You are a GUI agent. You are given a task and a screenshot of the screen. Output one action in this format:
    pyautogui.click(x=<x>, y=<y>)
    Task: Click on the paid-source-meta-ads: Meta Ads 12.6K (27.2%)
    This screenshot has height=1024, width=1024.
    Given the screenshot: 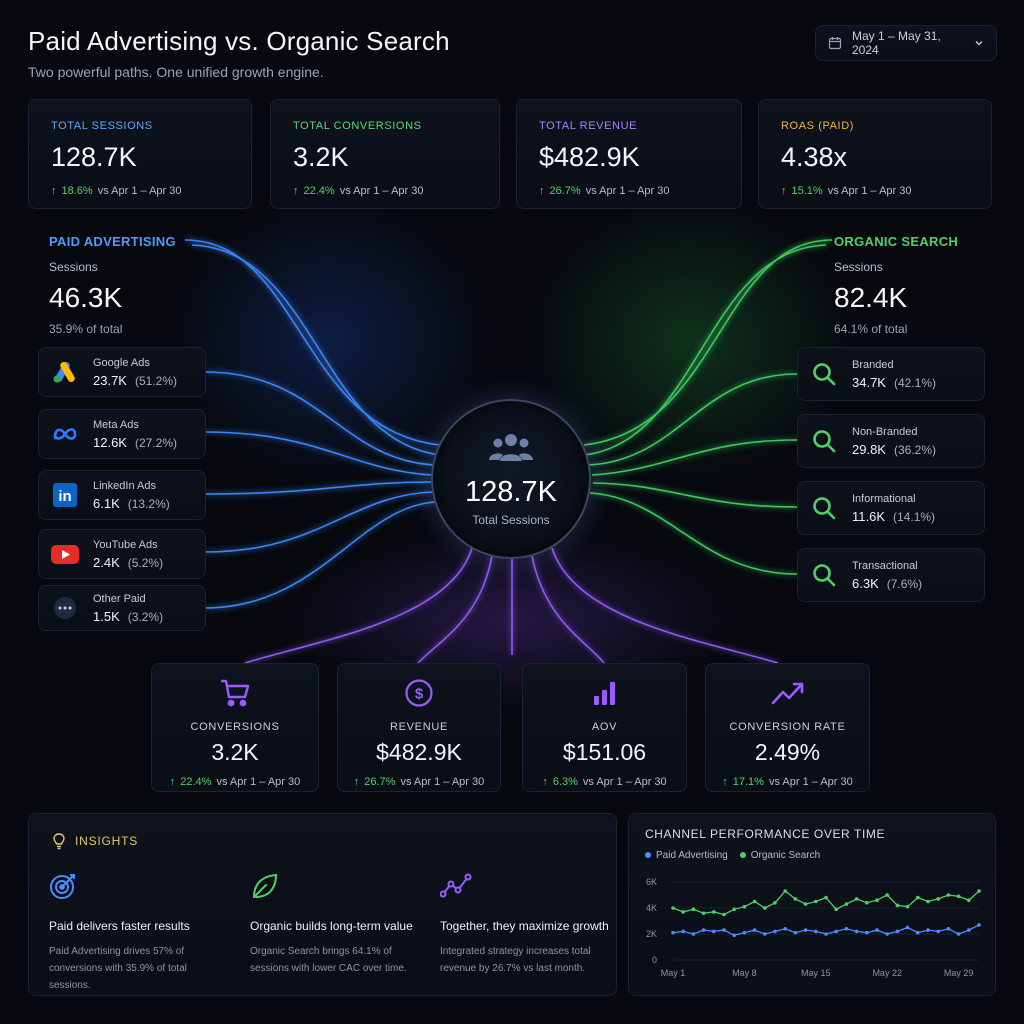 What is the action you would take?
    pyautogui.click(x=122, y=434)
    